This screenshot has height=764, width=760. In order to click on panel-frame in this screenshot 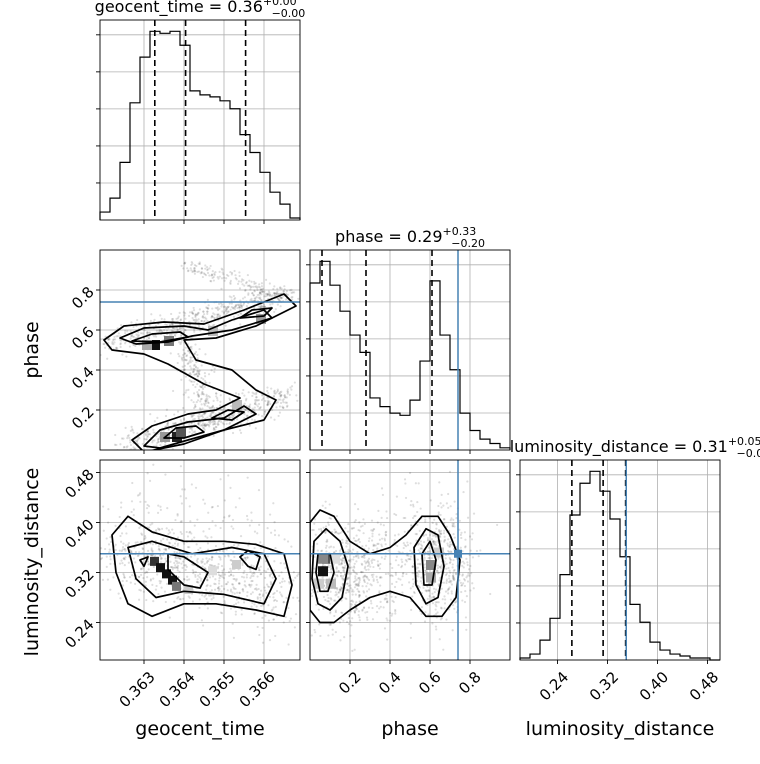, I will do `click(200, 560)`.